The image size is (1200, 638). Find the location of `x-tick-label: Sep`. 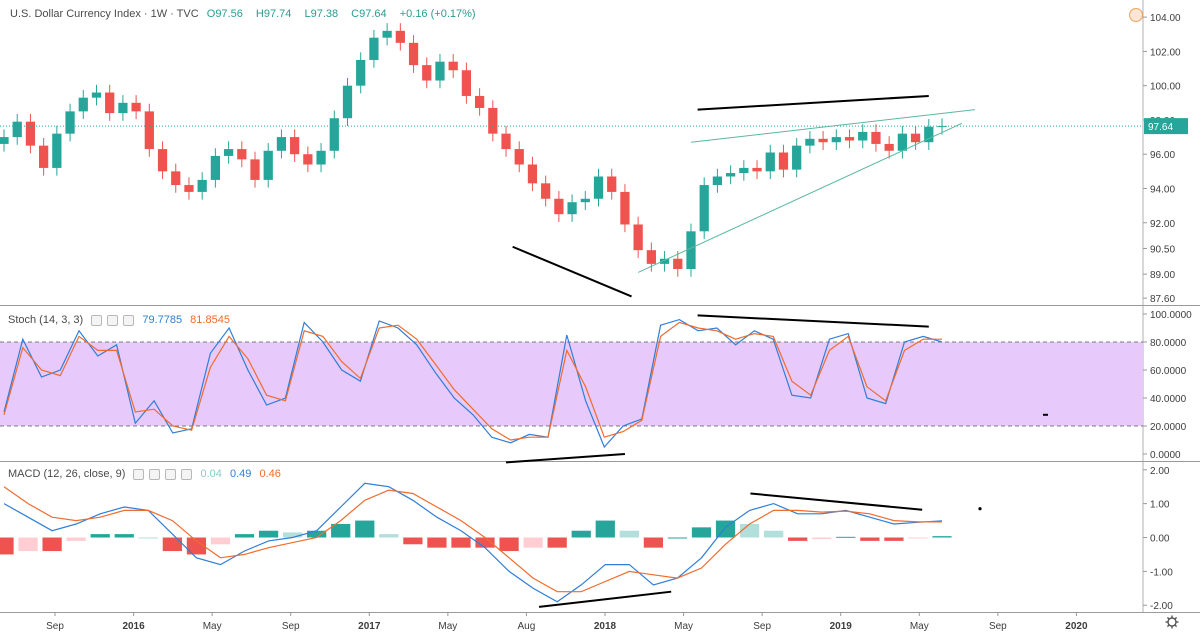

x-tick-label: Sep is located at coordinates (55, 626).